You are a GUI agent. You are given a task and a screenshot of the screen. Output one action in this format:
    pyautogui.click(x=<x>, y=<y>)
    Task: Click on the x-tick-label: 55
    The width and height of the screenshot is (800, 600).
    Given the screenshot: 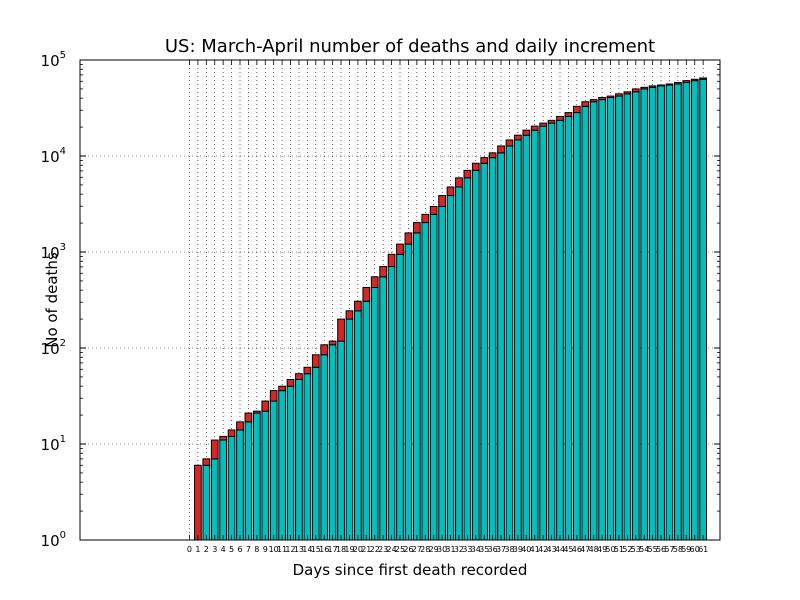 What is the action you would take?
    pyautogui.click(x=653, y=549)
    